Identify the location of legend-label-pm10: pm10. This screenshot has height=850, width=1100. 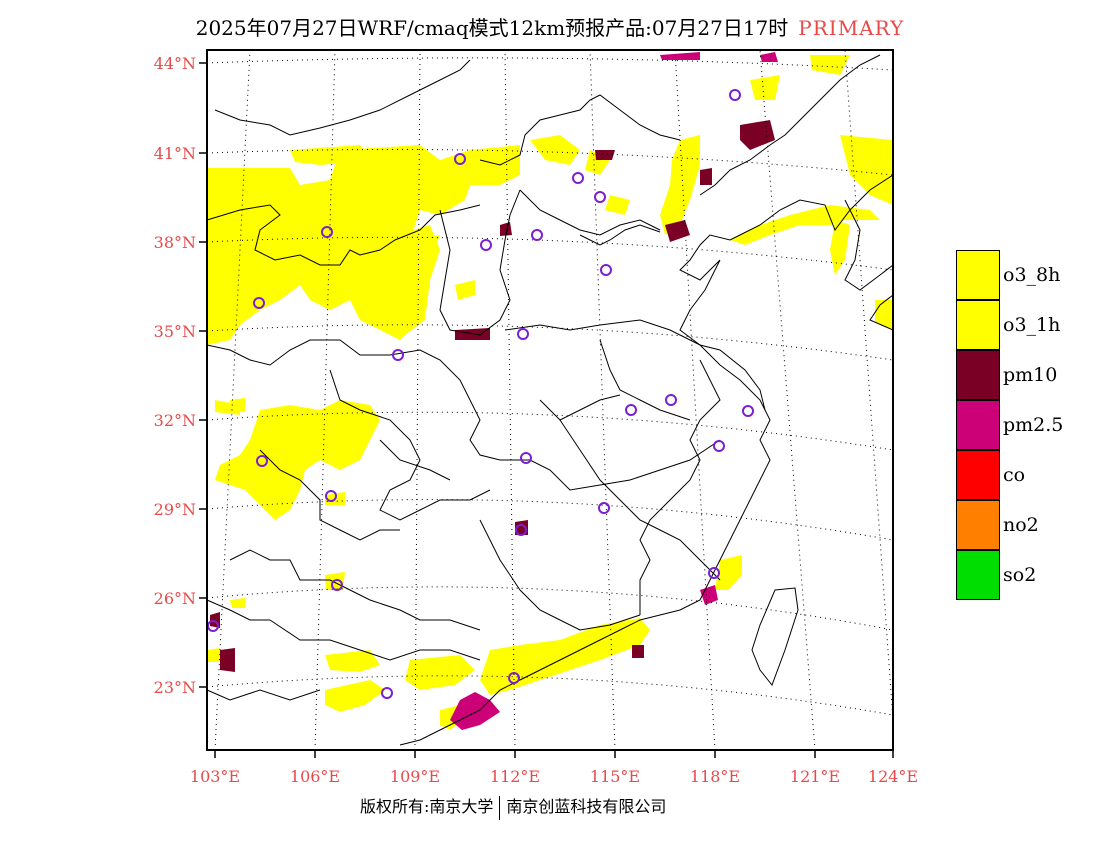
(1030, 375).